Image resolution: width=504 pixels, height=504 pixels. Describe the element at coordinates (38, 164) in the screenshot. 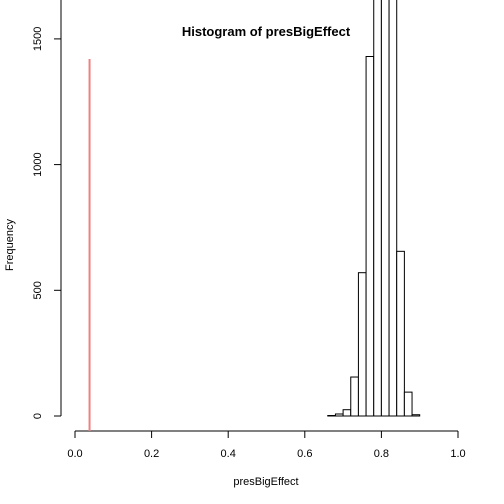

I see `y-tick-label: 1000` at that location.